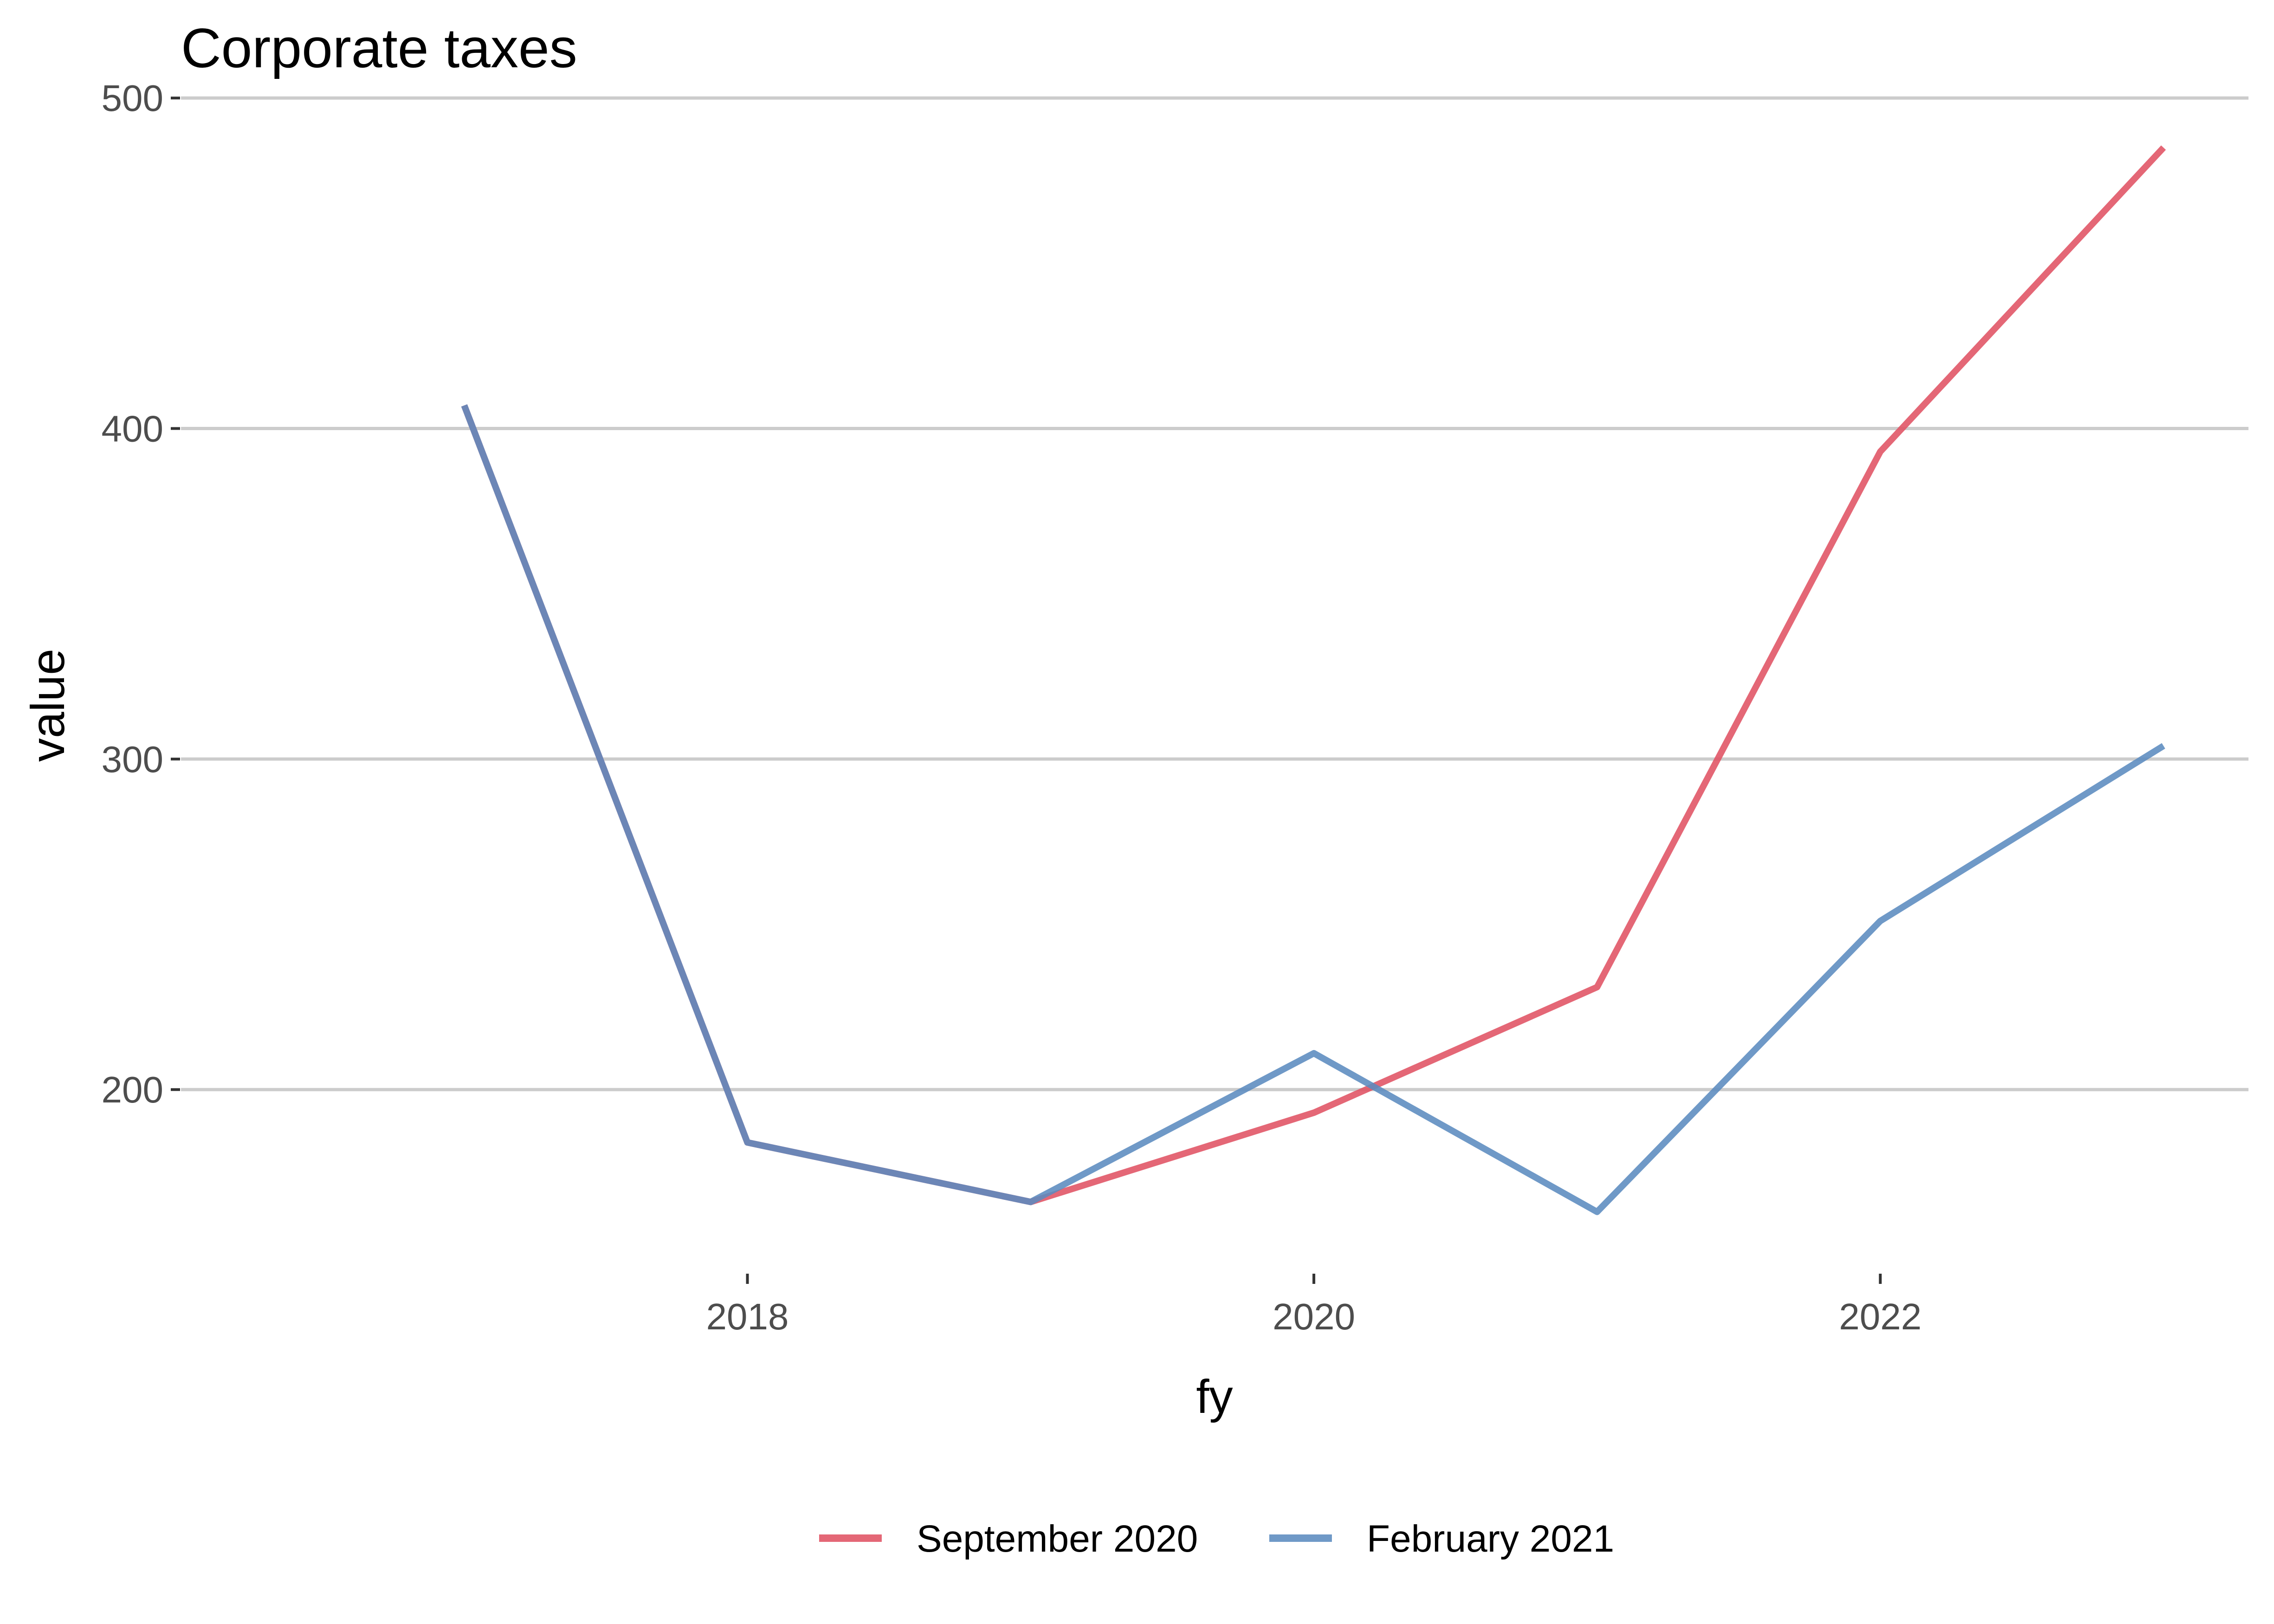  Describe the element at coordinates (132, 1090) in the screenshot. I see `y-tick-label: 200` at that location.